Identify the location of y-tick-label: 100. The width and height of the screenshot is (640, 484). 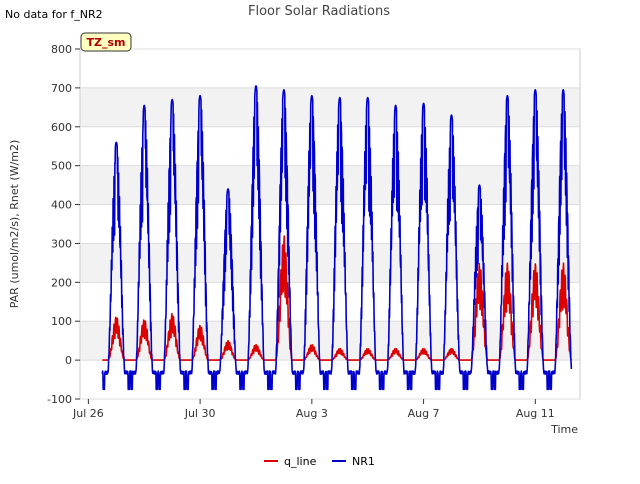
(61, 321).